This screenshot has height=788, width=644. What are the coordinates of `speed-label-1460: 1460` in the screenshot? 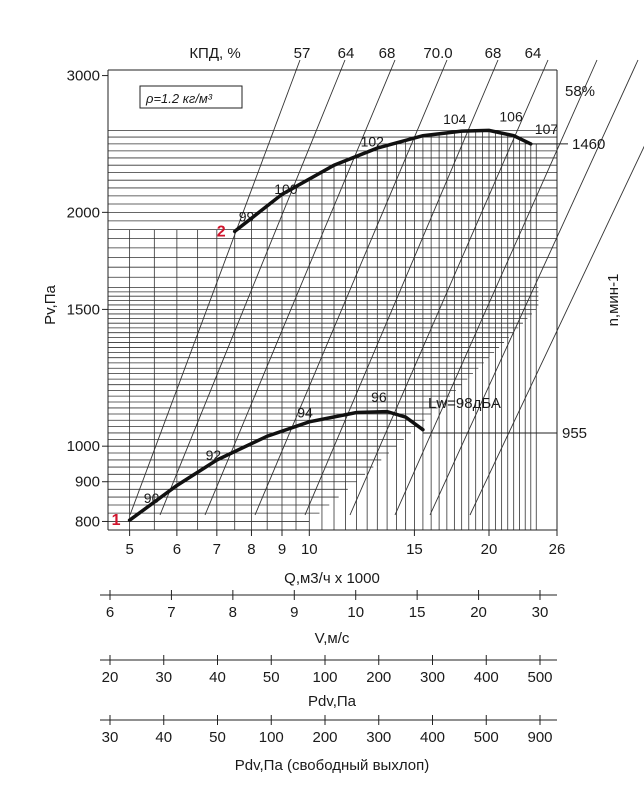 It's located at (588, 144).